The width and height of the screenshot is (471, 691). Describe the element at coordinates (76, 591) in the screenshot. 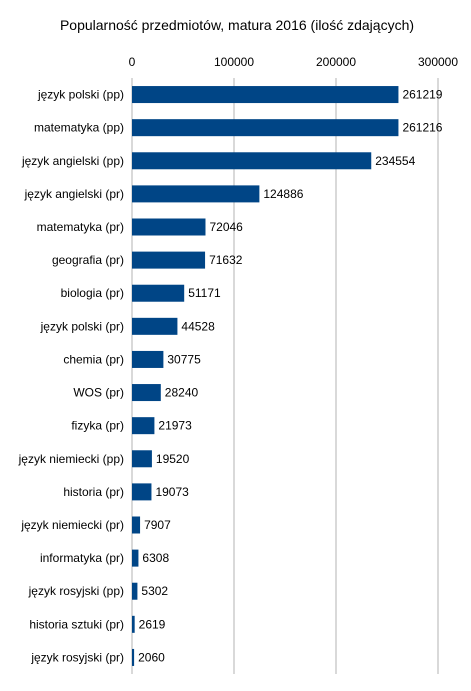

I see `category-label: język rosyjski (pp)` at that location.